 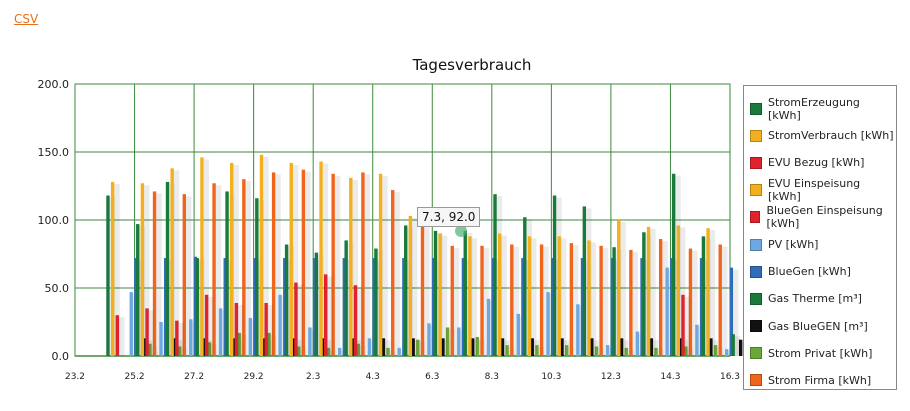 What do you see at coordinates (815, 299) in the screenshot?
I see `legend-label: Gas Therme [m³]` at bounding box center [815, 299].